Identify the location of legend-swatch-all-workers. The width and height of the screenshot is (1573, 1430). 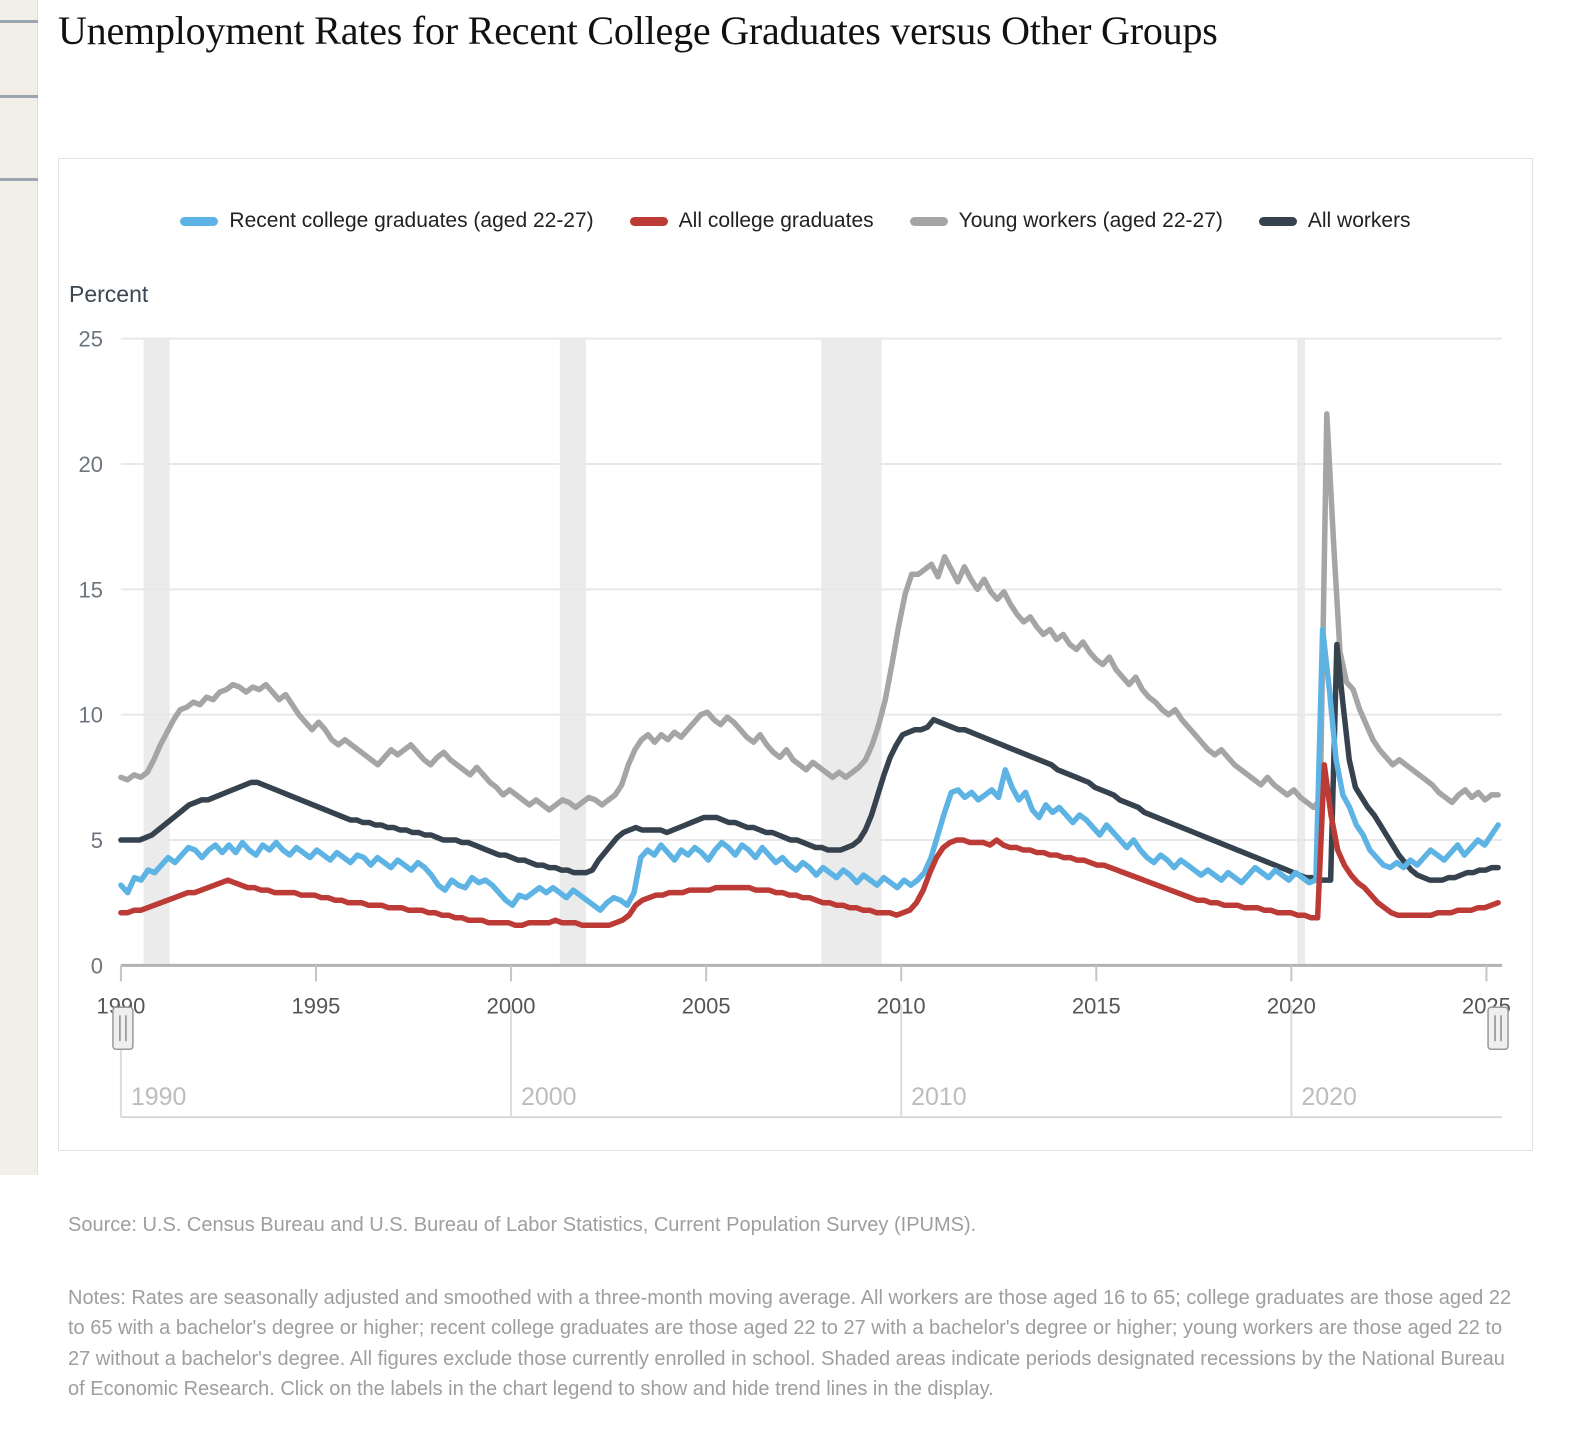
(1277, 221).